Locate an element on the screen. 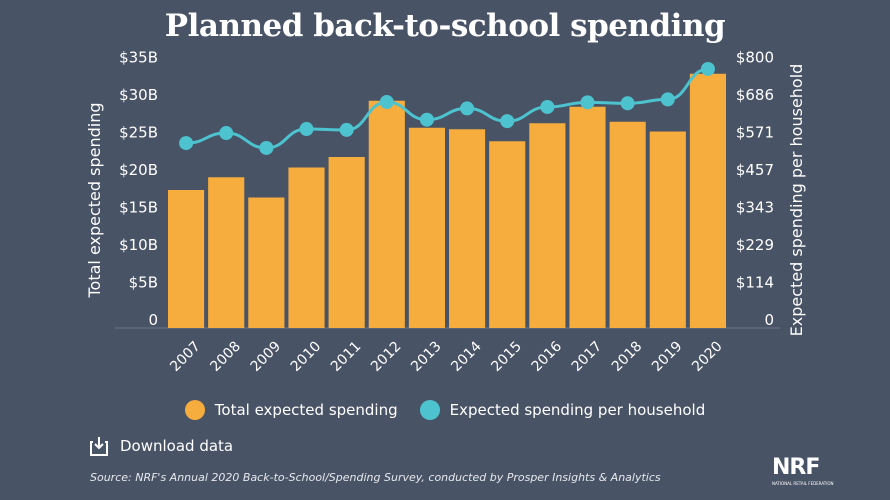 Image resolution: width=890 pixels, height=500 pixels. x-tick-label: 2020 is located at coordinates (707, 356).